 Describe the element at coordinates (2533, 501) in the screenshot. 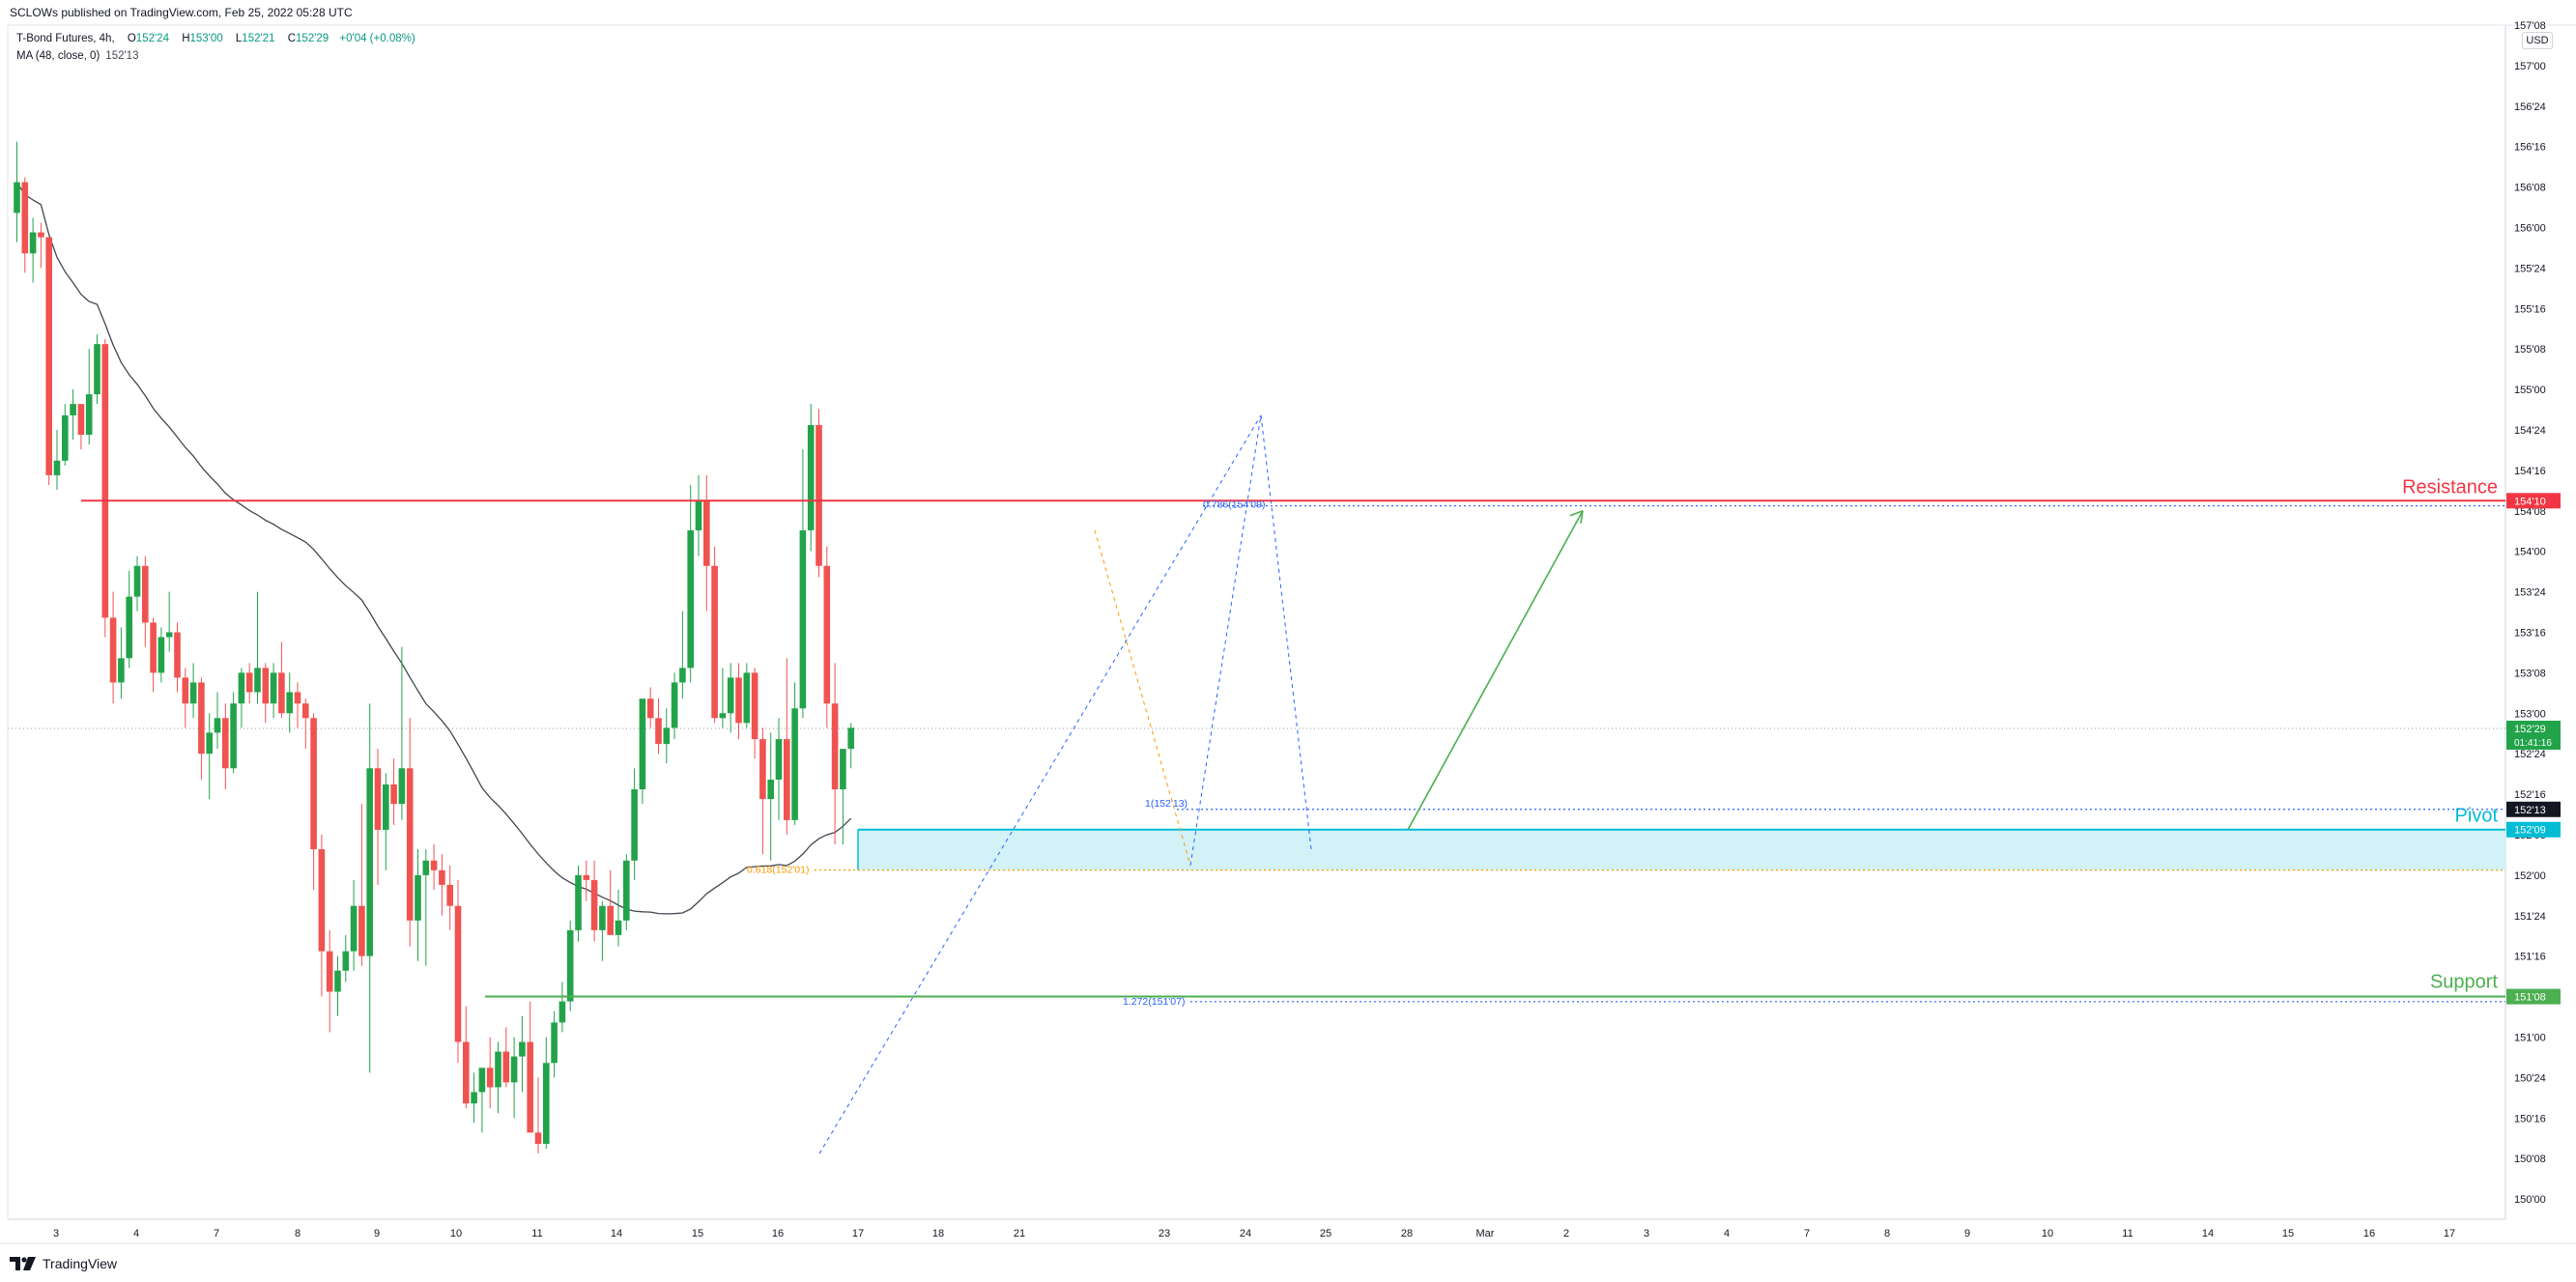

I see `price-tag-resistance: 154'10` at that location.